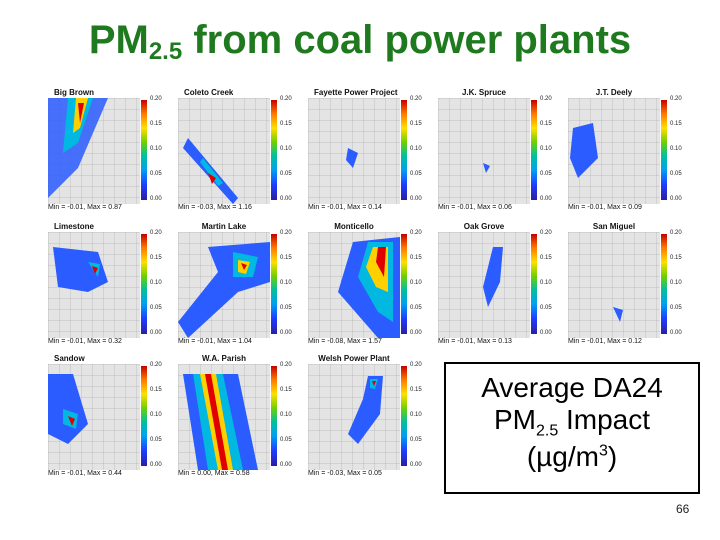  I want to click on legend-line-2: PM2.5 Impact, so click(572, 422).